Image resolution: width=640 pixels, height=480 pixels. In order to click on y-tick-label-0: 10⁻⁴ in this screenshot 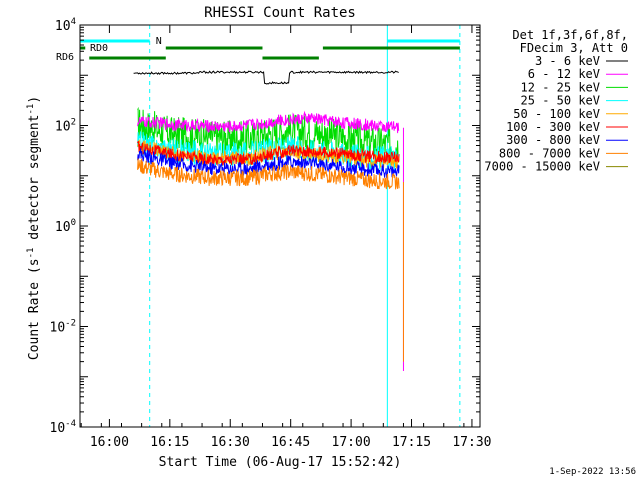, I will do `click(63, 427)`.